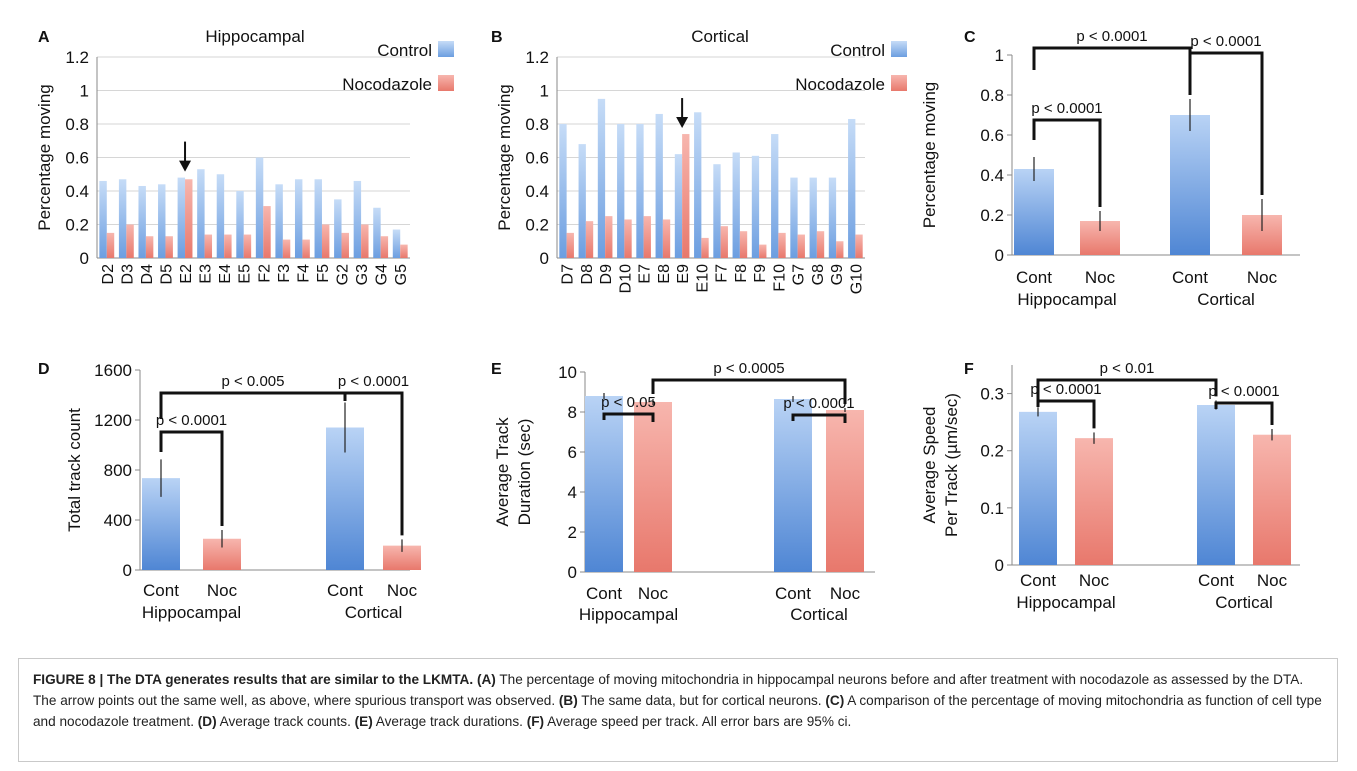 This screenshot has height=771, width=1357. I want to click on panel-label: F, so click(969, 369).